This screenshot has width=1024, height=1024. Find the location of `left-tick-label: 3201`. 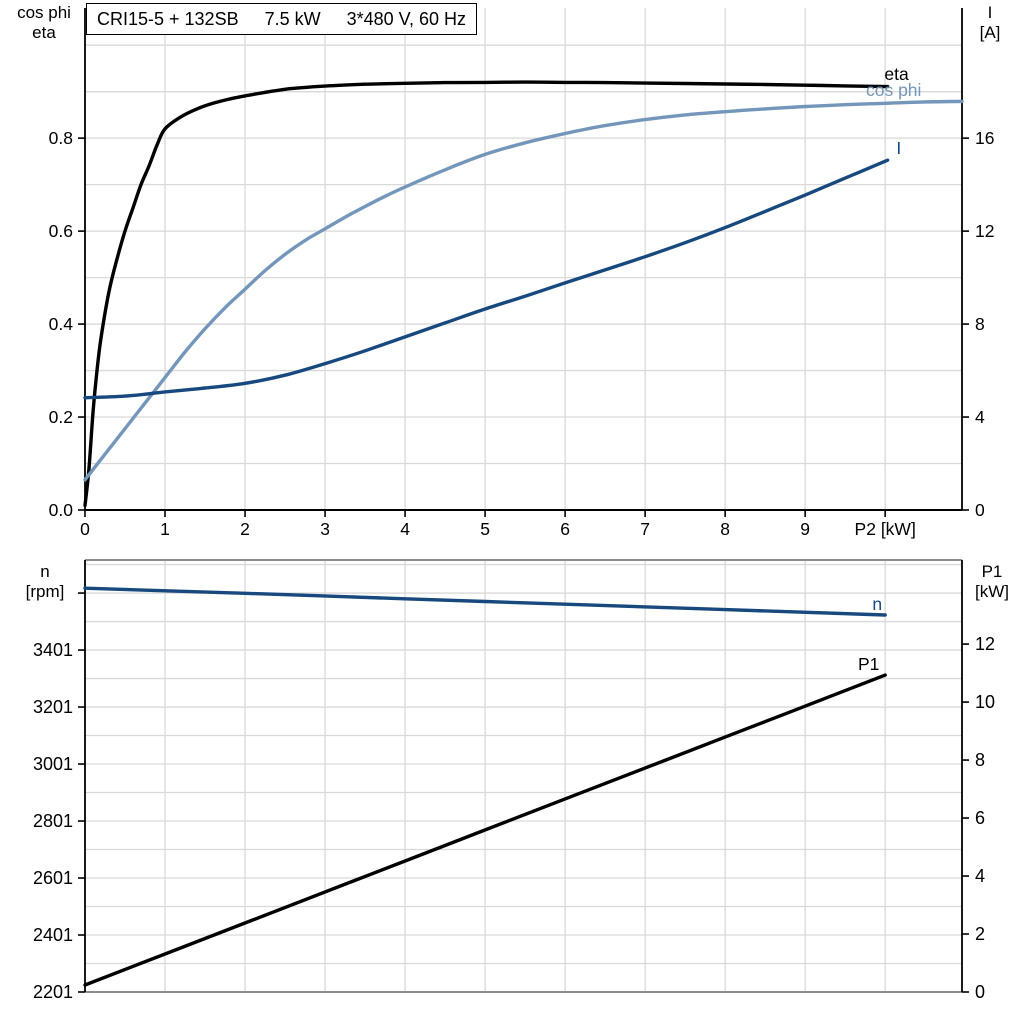

left-tick-label: 3201 is located at coordinates (53, 707).